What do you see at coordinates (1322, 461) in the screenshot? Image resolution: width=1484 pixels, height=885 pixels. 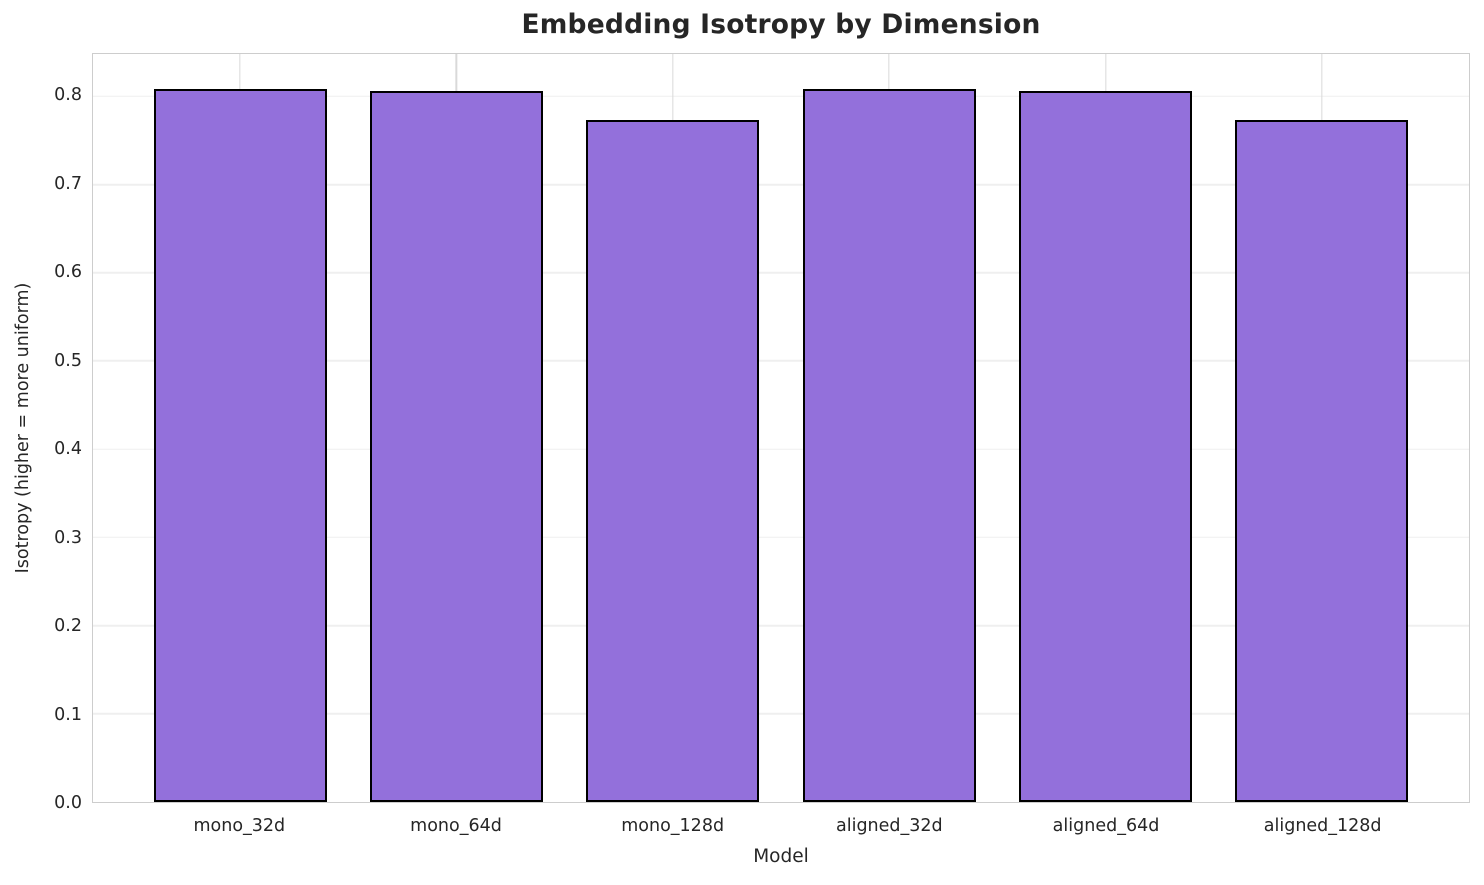 I see `bar-aligned_128d` at bounding box center [1322, 461].